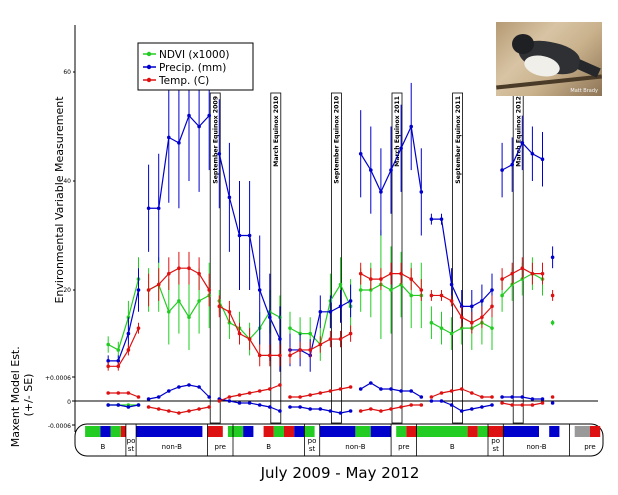 Image resolution: width=618 pixels, height=495 pixels. I want to click on equinox-label: September Equinox 2009, so click(215, 140).